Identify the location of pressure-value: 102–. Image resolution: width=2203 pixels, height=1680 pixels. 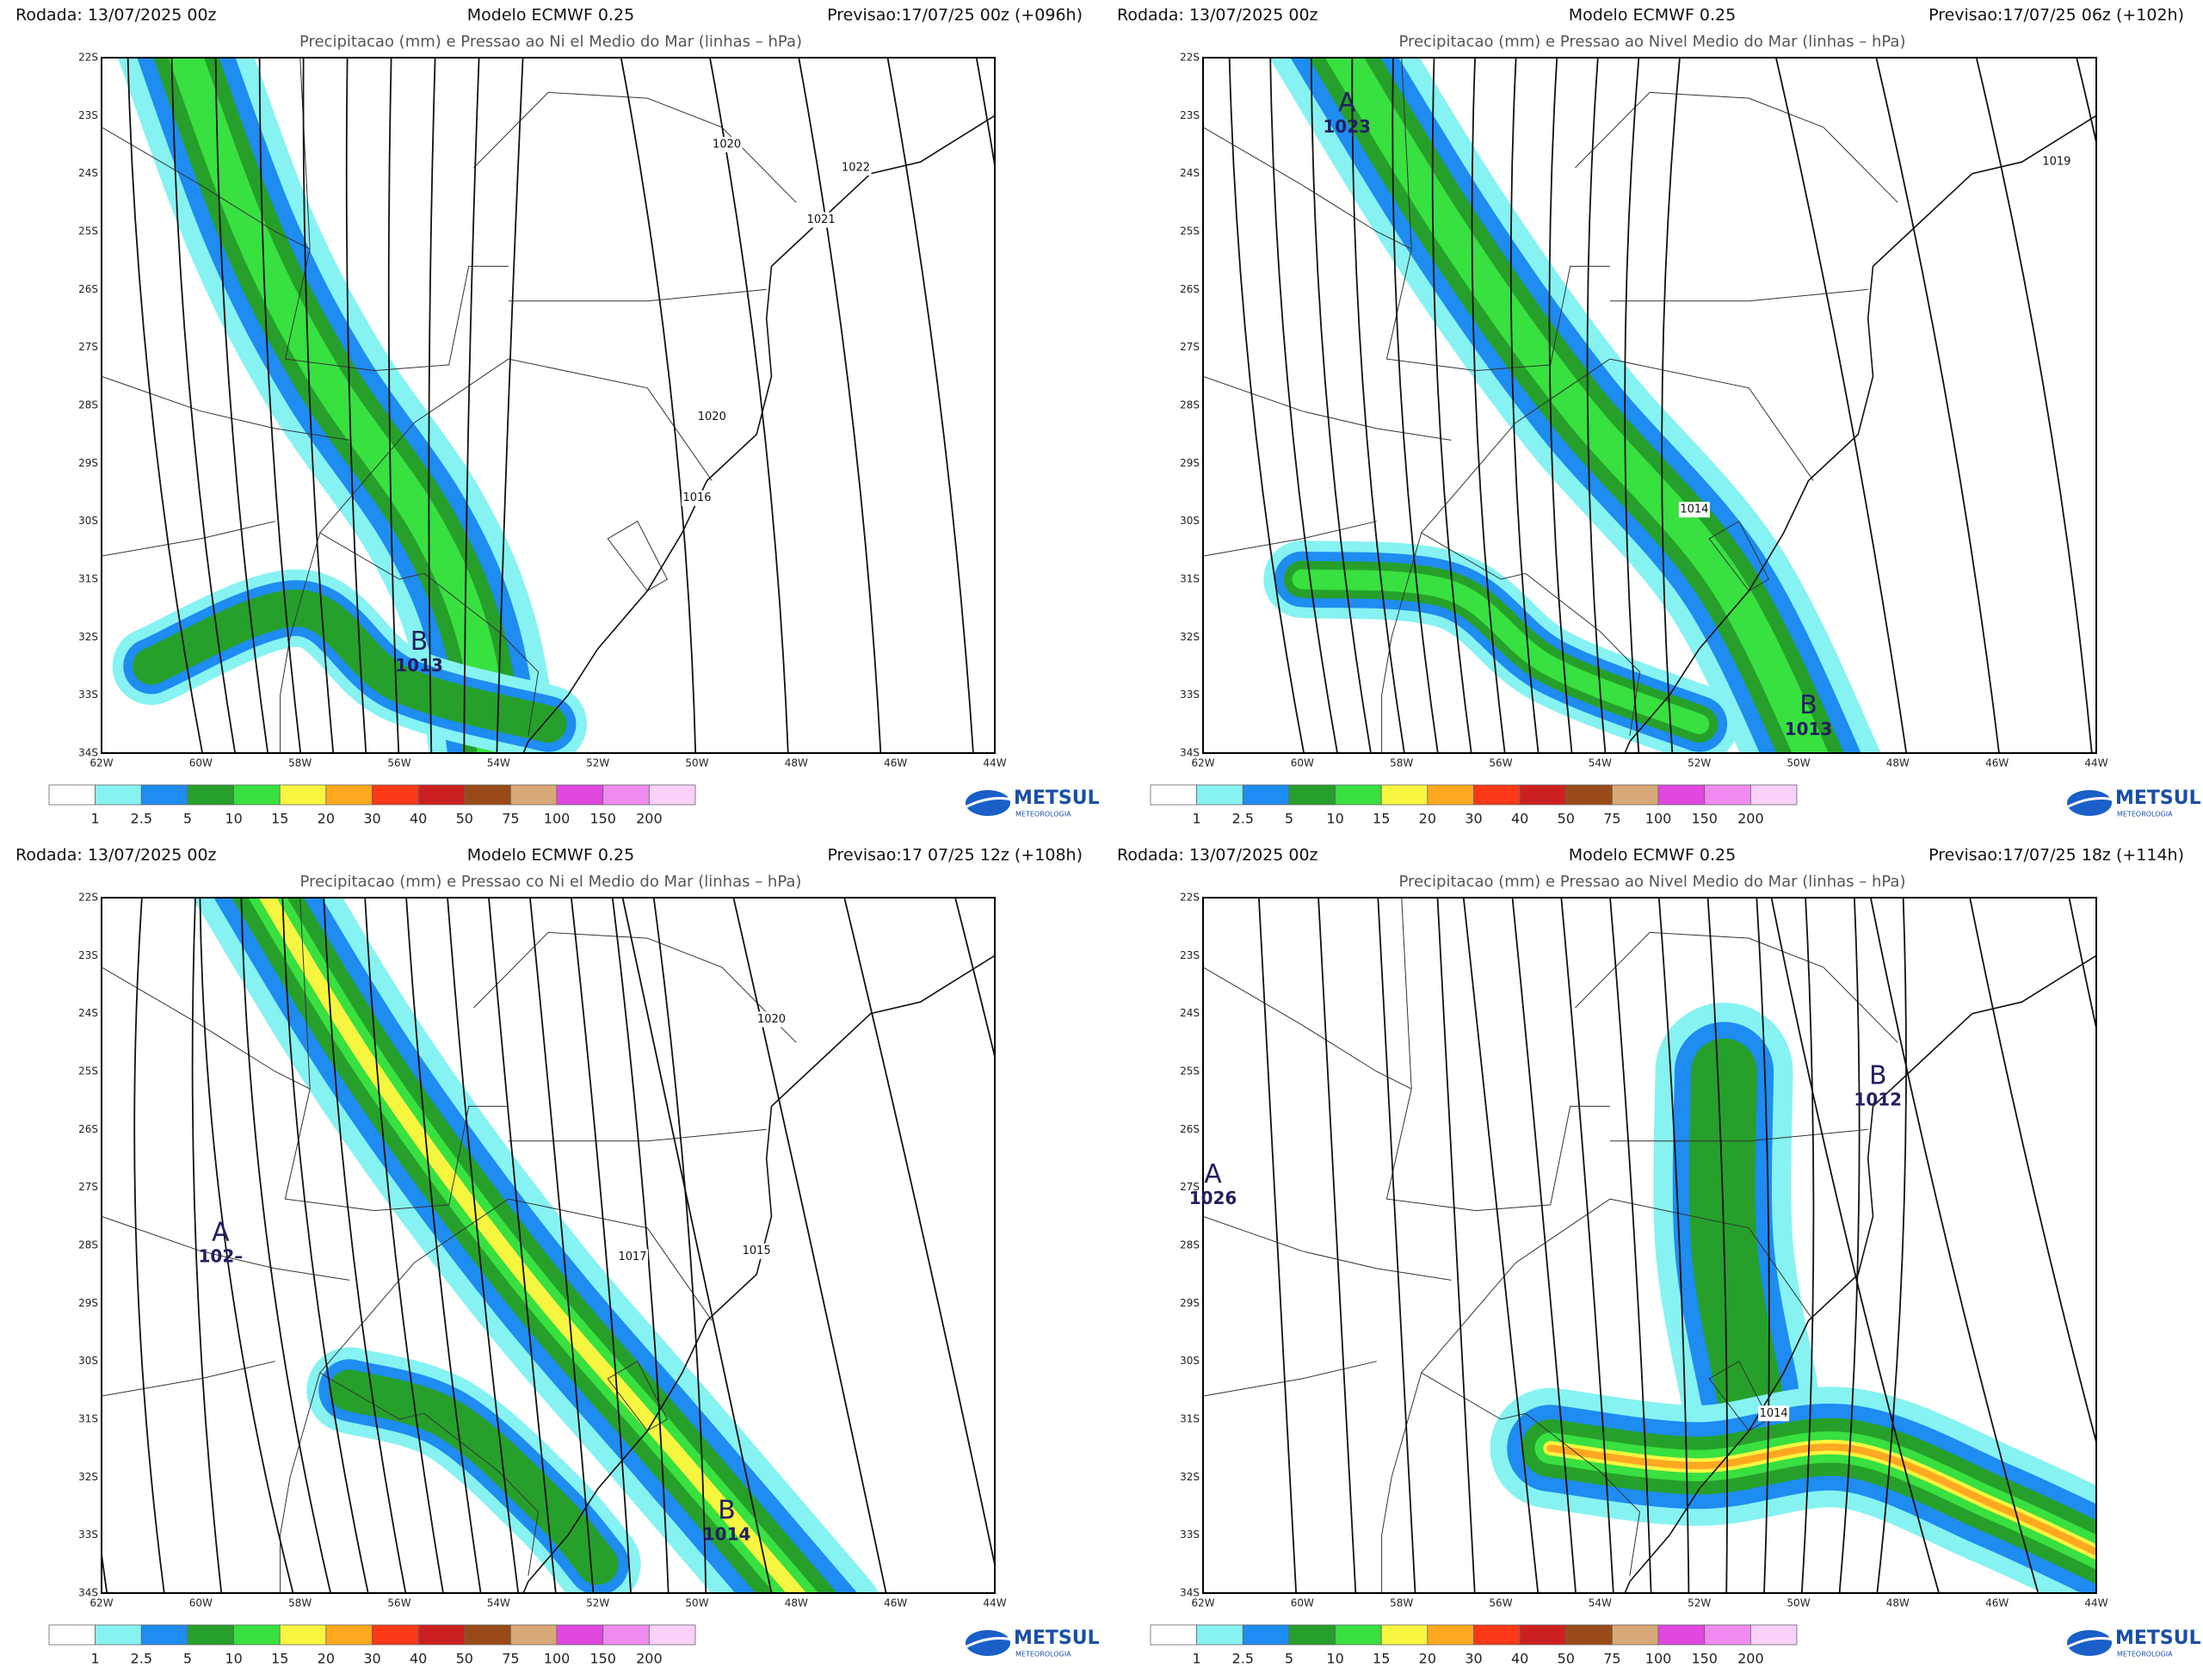
(221, 1256).